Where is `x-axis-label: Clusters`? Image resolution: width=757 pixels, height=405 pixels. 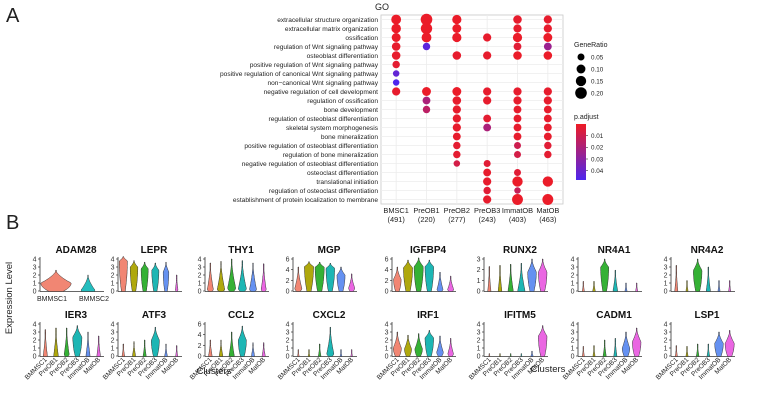
x-axis-label: Clusters is located at coordinates (548, 369).